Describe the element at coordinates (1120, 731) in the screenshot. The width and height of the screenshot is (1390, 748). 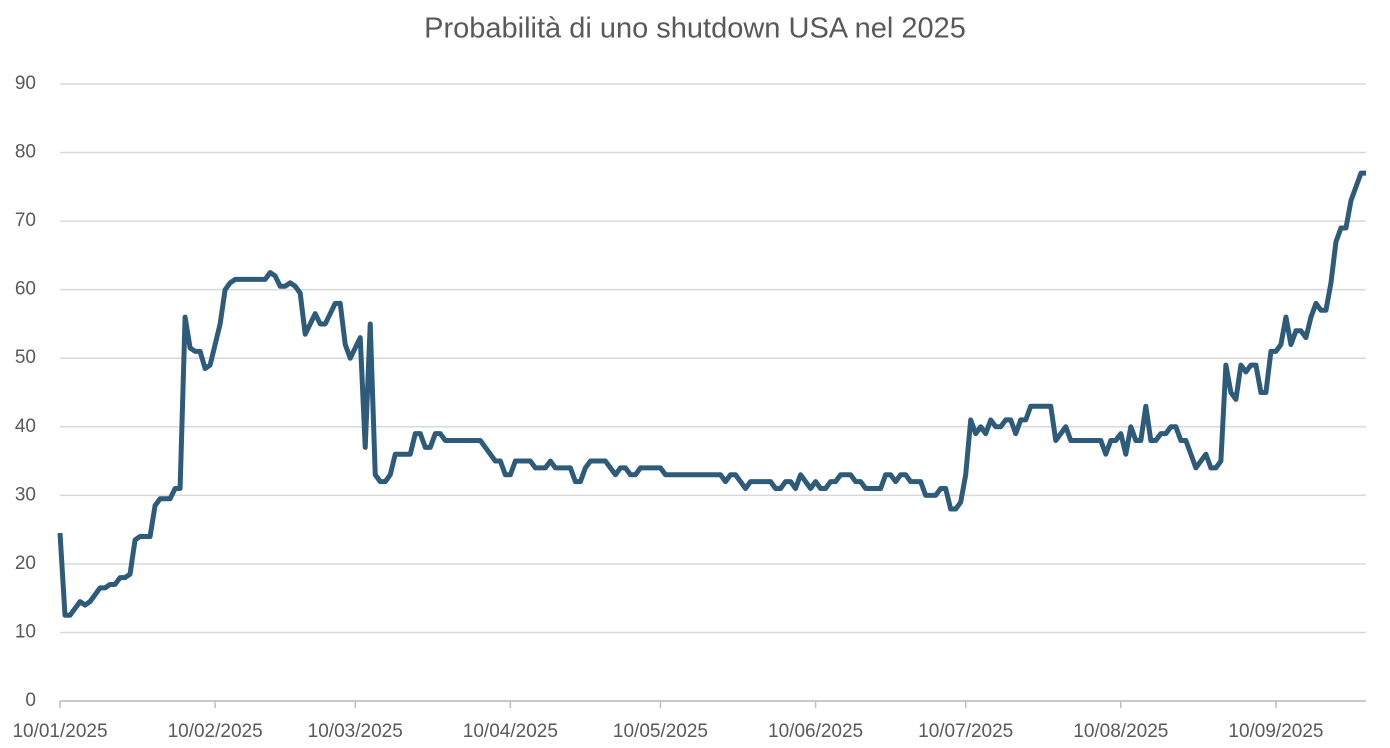
I see `x-tick-label: 10/08/2025` at that location.